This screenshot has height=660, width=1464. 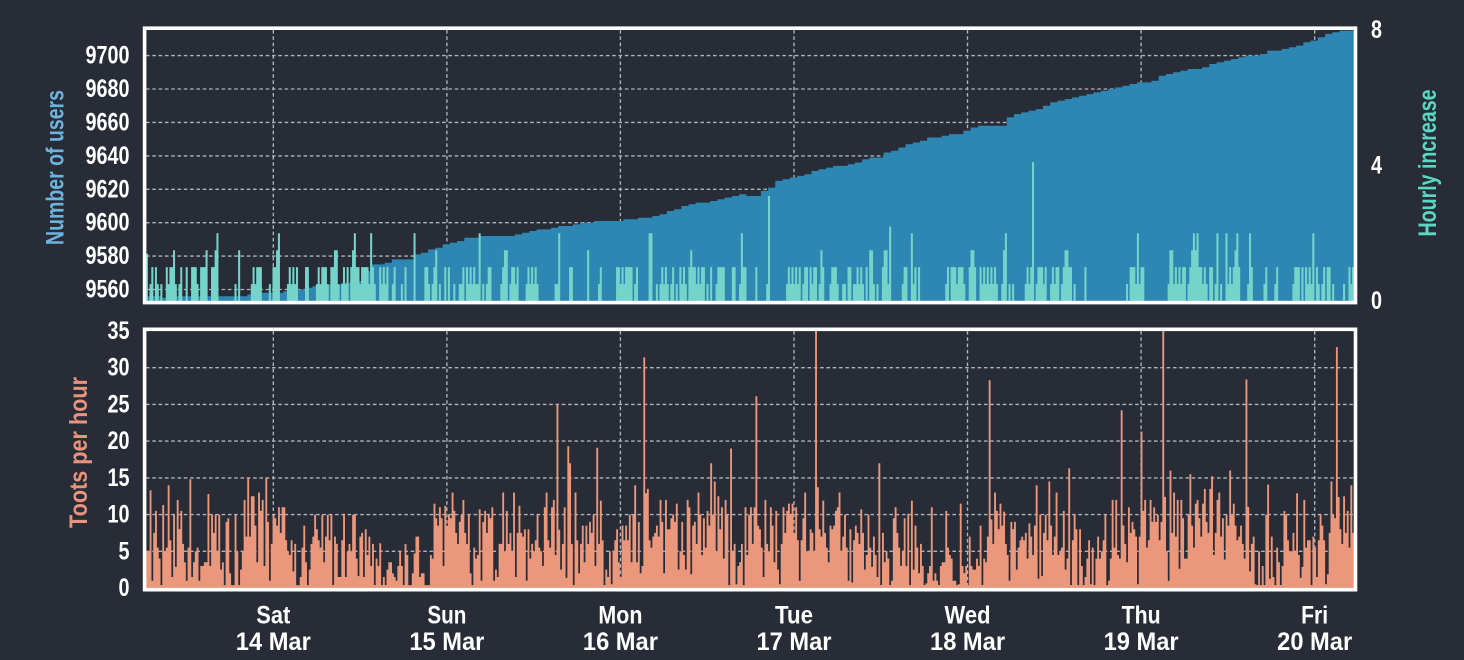 What do you see at coordinates (119, 515) in the screenshot?
I see `svg-text: 10` at bounding box center [119, 515].